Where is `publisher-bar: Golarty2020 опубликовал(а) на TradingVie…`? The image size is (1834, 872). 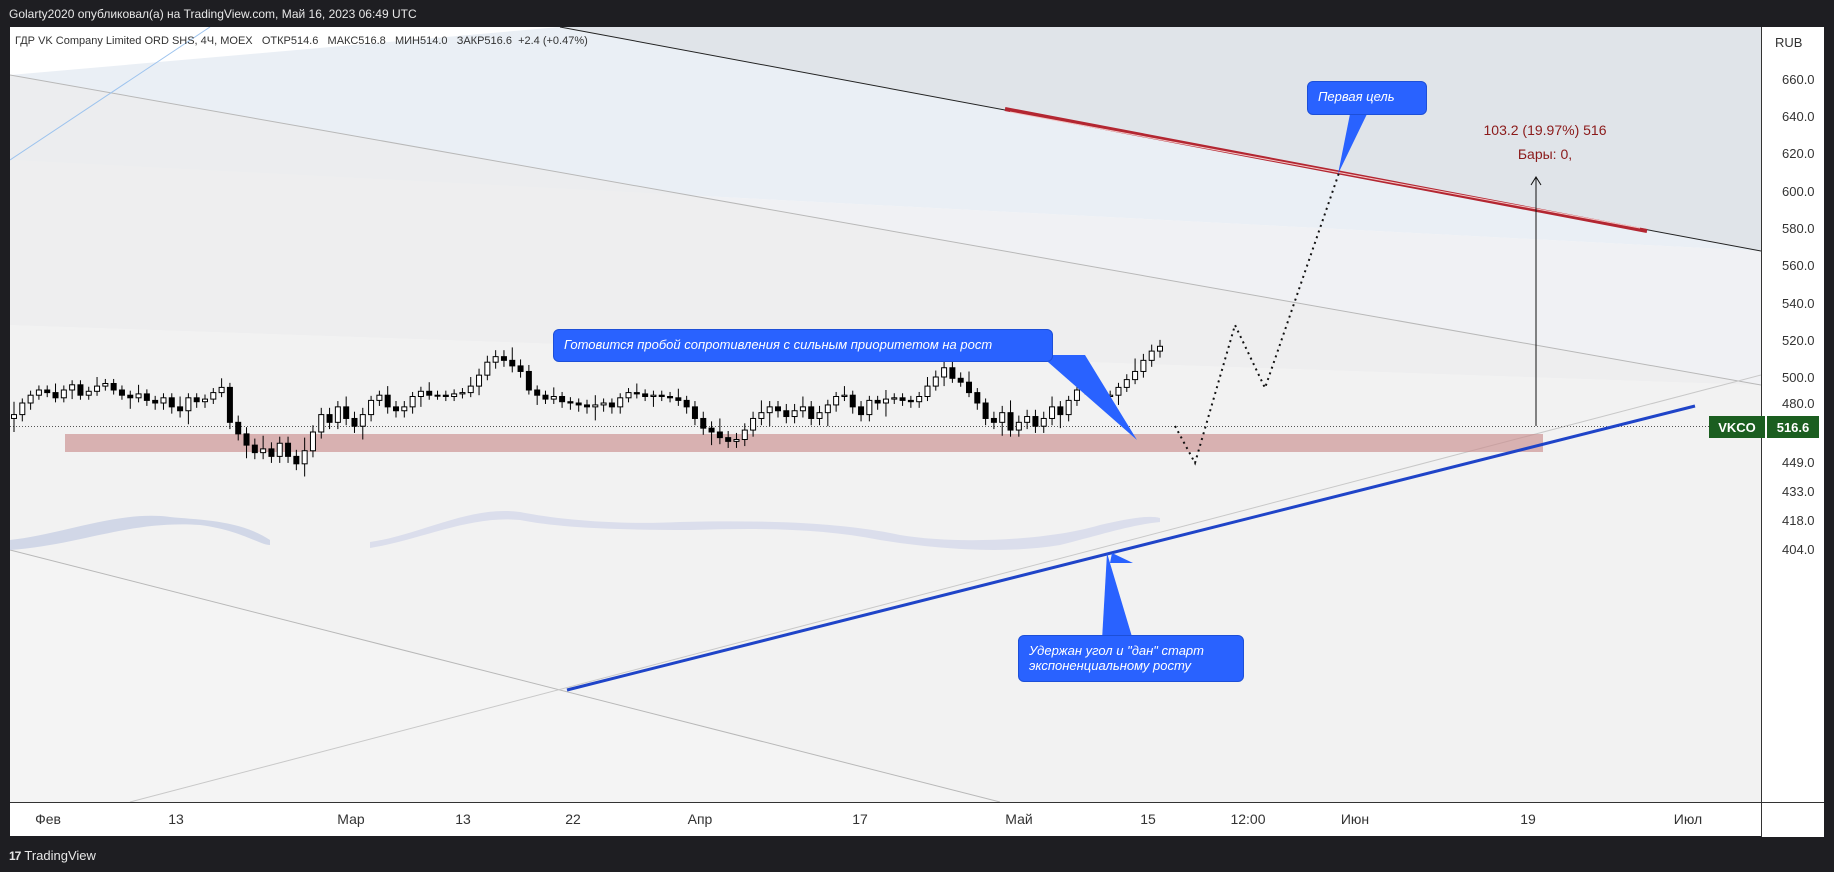
publisher-bar: Golarty2020 опубликовал(а) на TradingVie… is located at coordinates (917, 13).